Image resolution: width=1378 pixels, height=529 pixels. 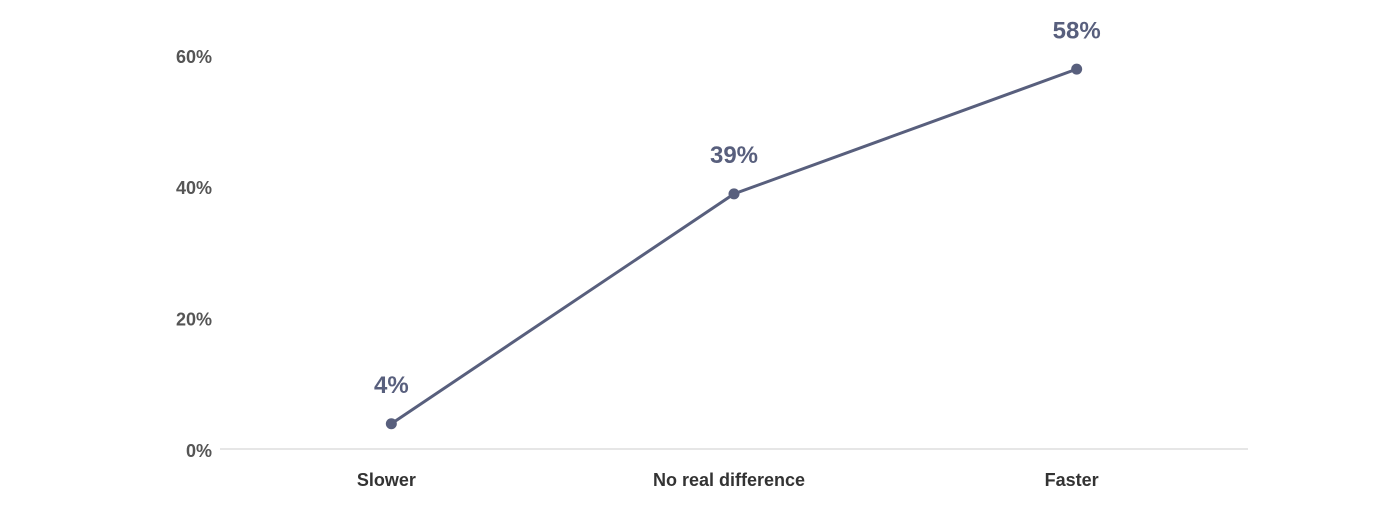 What do you see at coordinates (194, 57) in the screenshot?
I see `y-tick-label: 60%` at bounding box center [194, 57].